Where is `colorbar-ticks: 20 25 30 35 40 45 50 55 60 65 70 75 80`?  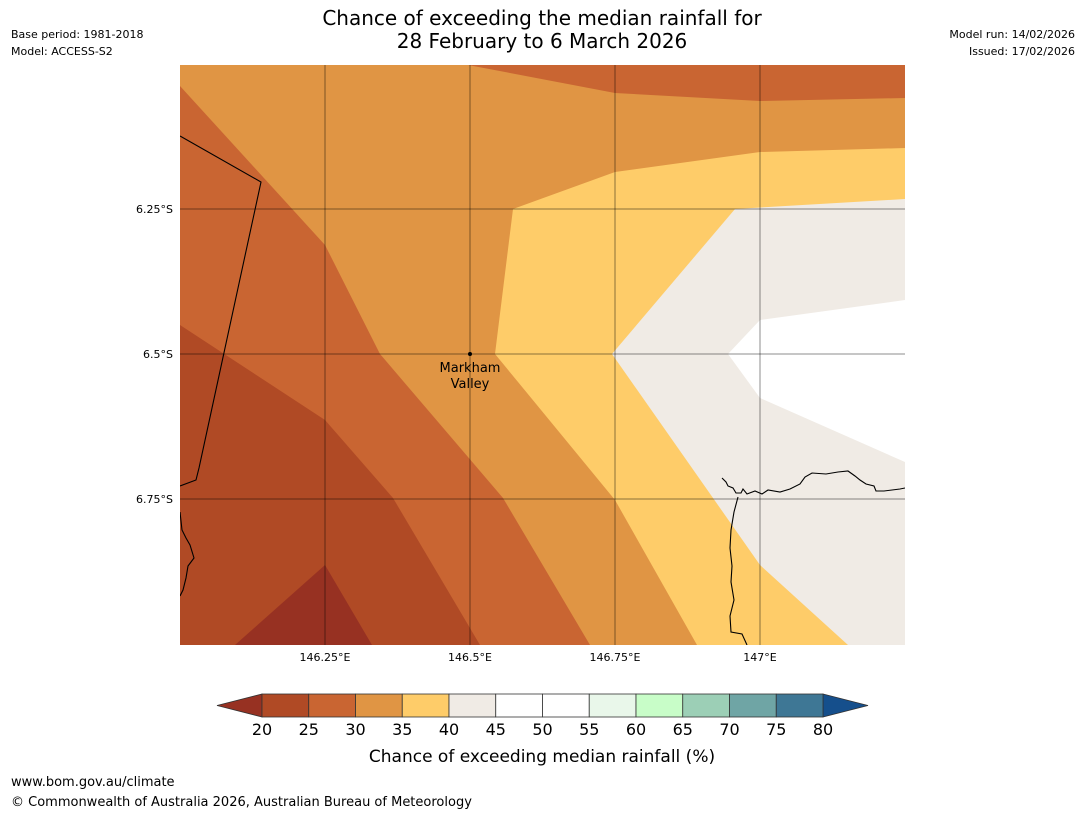 colorbar-ticks: 20 25 30 35 40 45 50 55 60 65 70 75 80 is located at coordinates (542, 729).